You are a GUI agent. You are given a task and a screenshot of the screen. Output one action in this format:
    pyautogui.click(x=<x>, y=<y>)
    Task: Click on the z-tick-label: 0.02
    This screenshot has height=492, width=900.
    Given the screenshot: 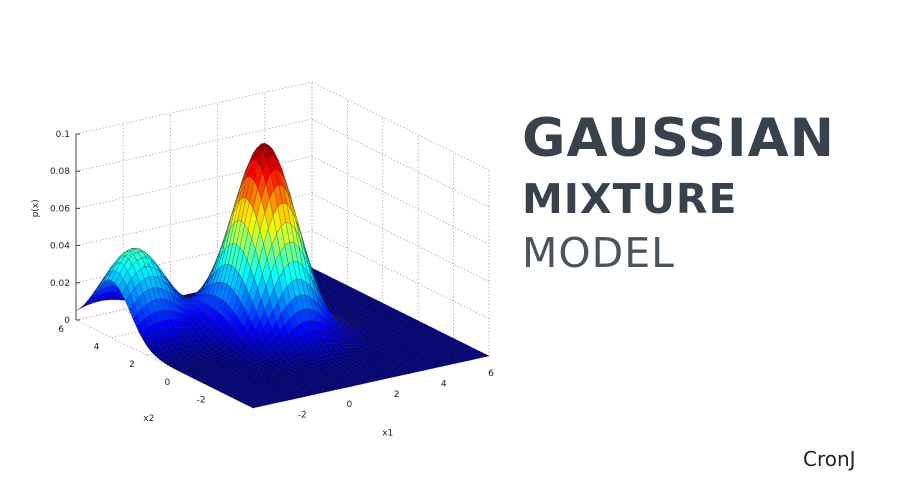 What is the action you would take?
    pyautogui.click(x=60, y=284)
    